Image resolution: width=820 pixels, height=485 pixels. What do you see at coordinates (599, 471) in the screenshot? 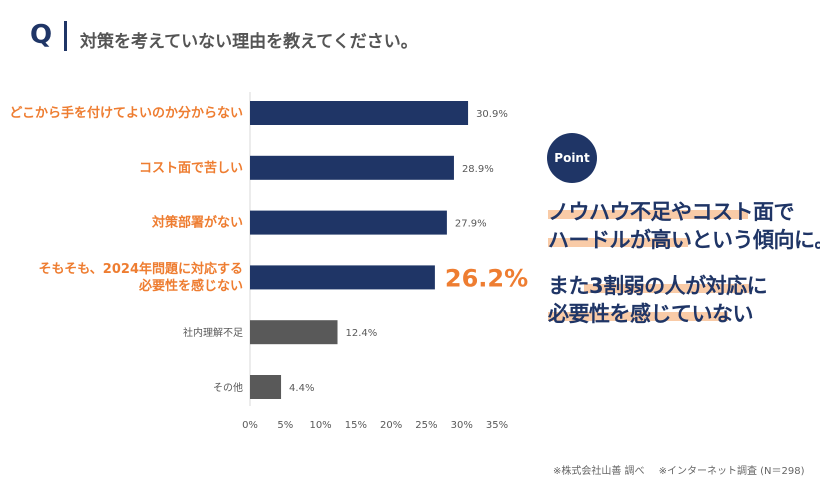
I see `source-note: ※株式会社山善 調べ` at bounding box center [599, 471].